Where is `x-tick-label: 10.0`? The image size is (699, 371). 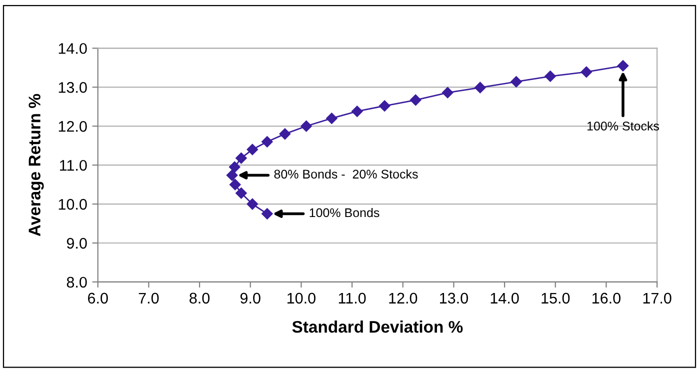 x-tick-label: 10.0 is located at coordinates (302, 298).